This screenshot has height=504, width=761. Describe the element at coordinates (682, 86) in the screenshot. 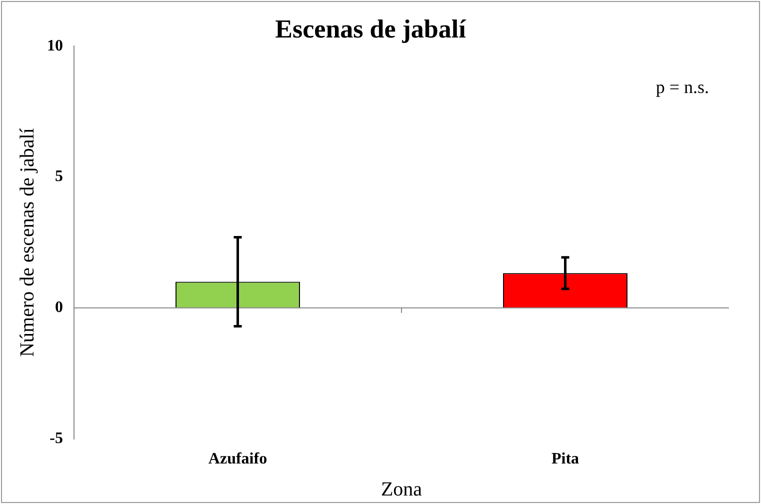

I see `annotation: p = n.s.` at that location.